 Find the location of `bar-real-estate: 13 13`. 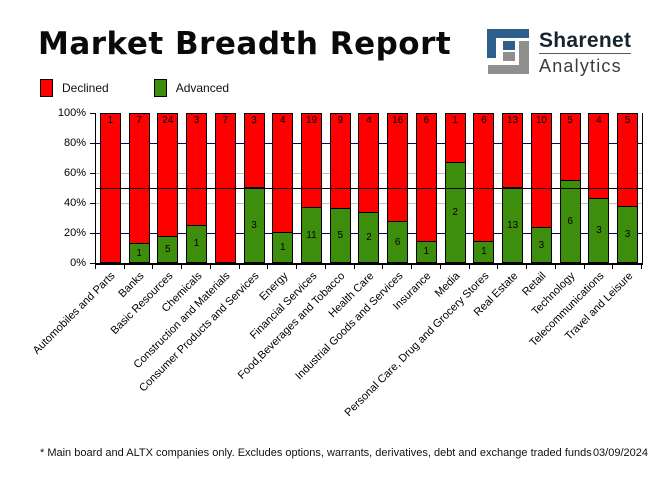

bar-real-estate: 13 13 is located at coordinates (513, 188).